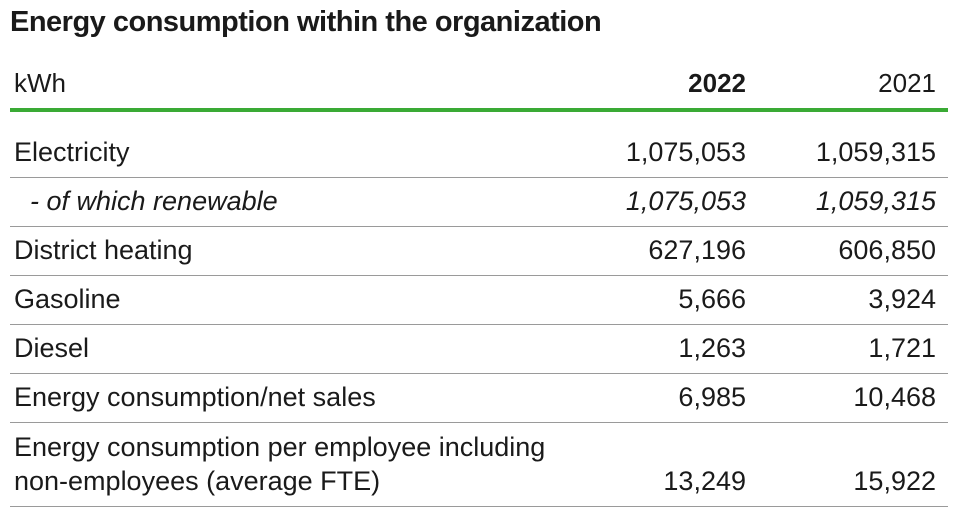 The height and width of the screenshot is (517, 958). What do you see at coordinates (52, 348) in the screenshot?
I see `row-label: Diesel` at bounding box center [52, 348].